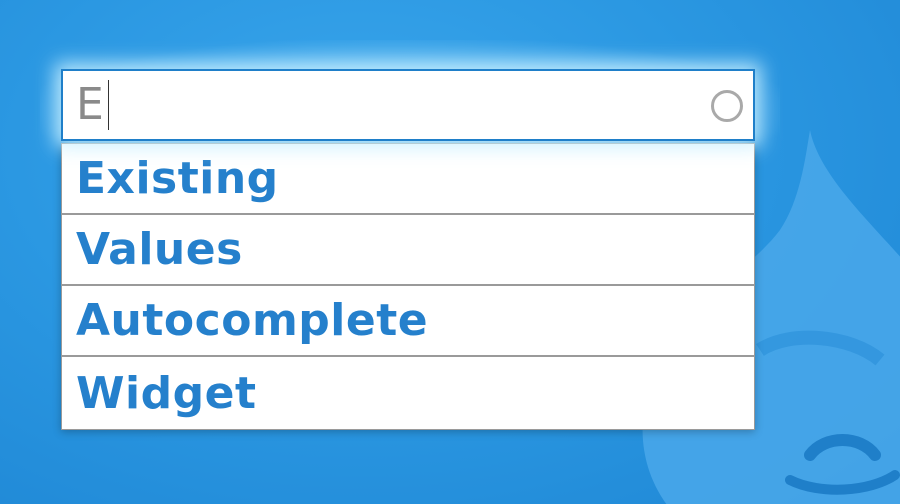  Describe the element at coordinates (166, 393) in the screenshot. I see `suggestion-item-widget: Widget` at that location.